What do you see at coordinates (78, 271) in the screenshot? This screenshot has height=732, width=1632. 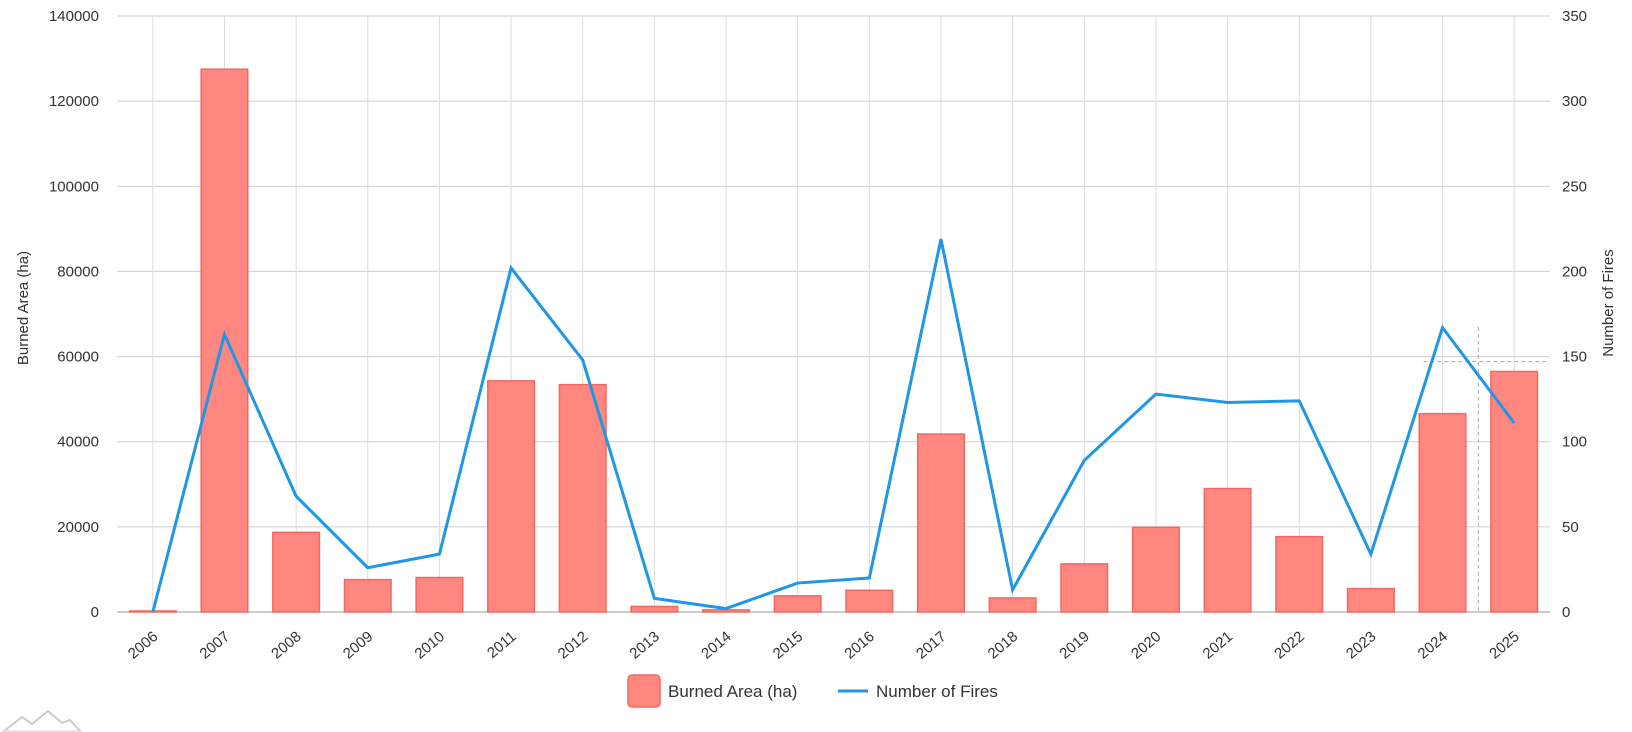 I see `left-tick-label: 80000` at bounding box center [78, 271].